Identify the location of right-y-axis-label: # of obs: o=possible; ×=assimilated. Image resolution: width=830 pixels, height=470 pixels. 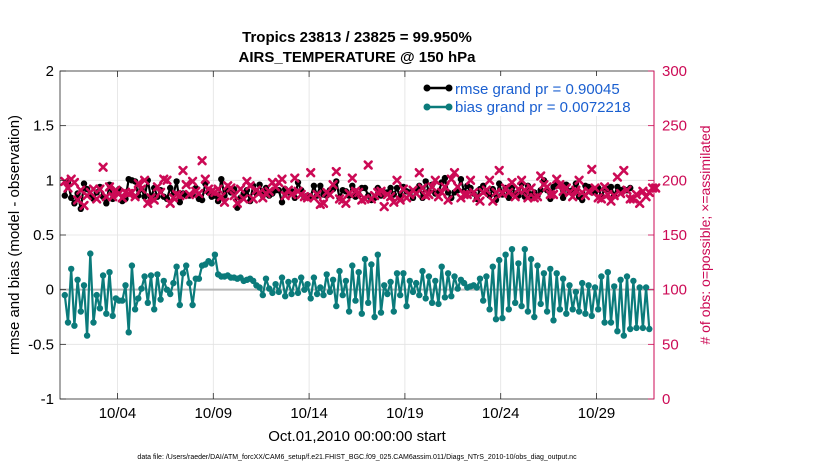
(705, 234).